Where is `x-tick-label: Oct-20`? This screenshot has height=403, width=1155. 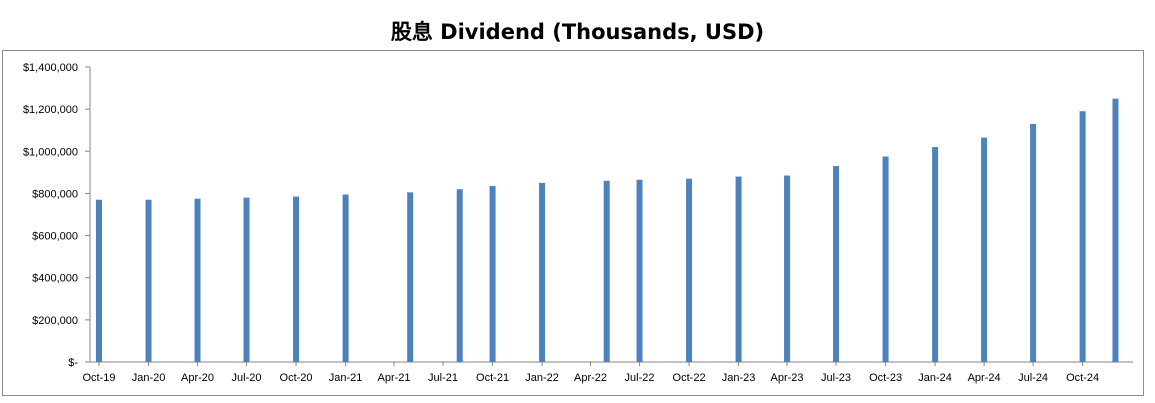 x-tick-label: Oct-20 is located at coordinates (296, 378).